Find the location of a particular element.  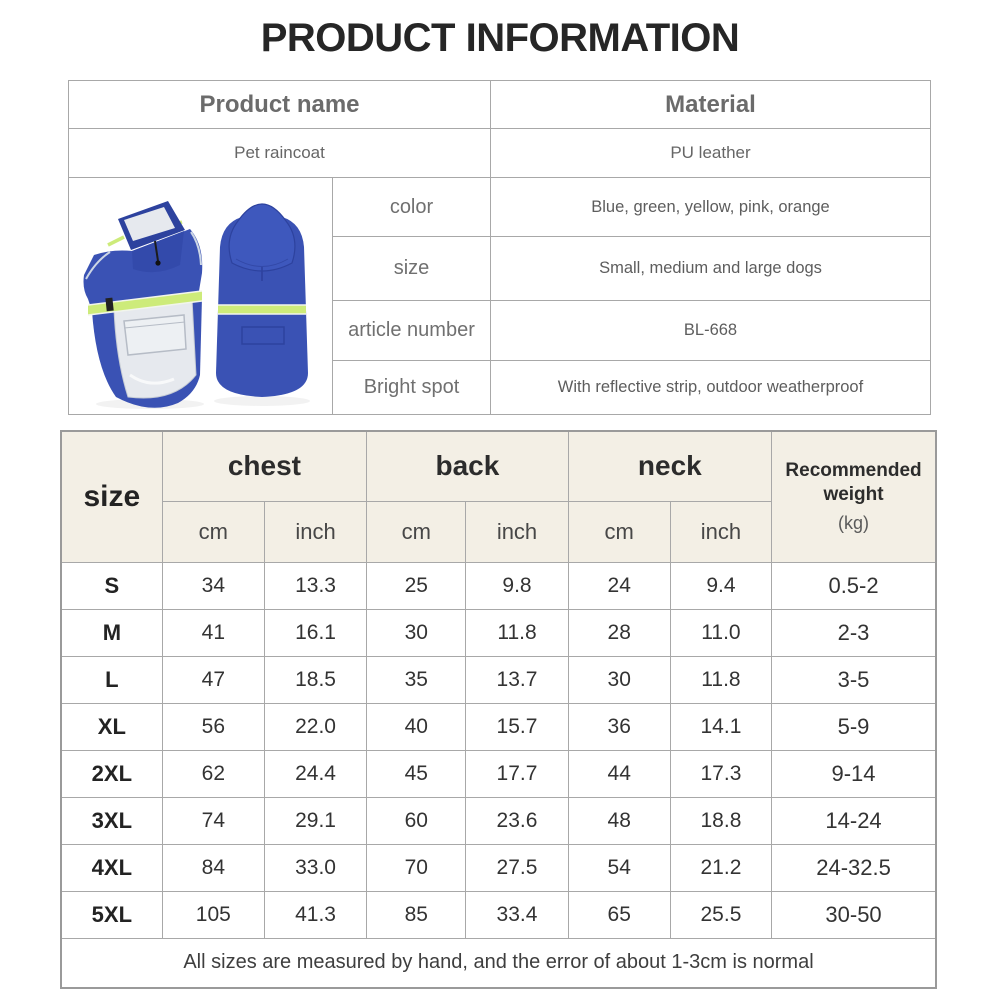

neck-cm: 65 is located at coordinates (619, 914).